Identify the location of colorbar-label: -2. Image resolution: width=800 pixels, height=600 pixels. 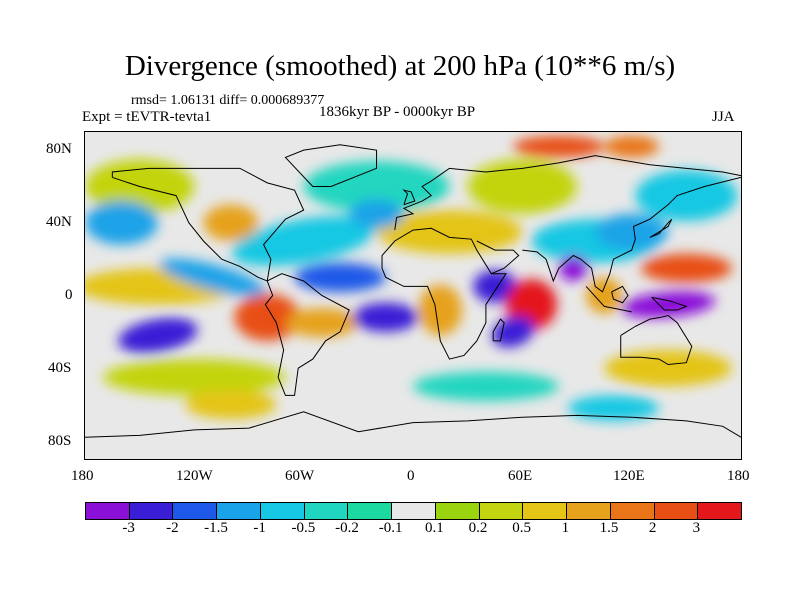
(172, 528).